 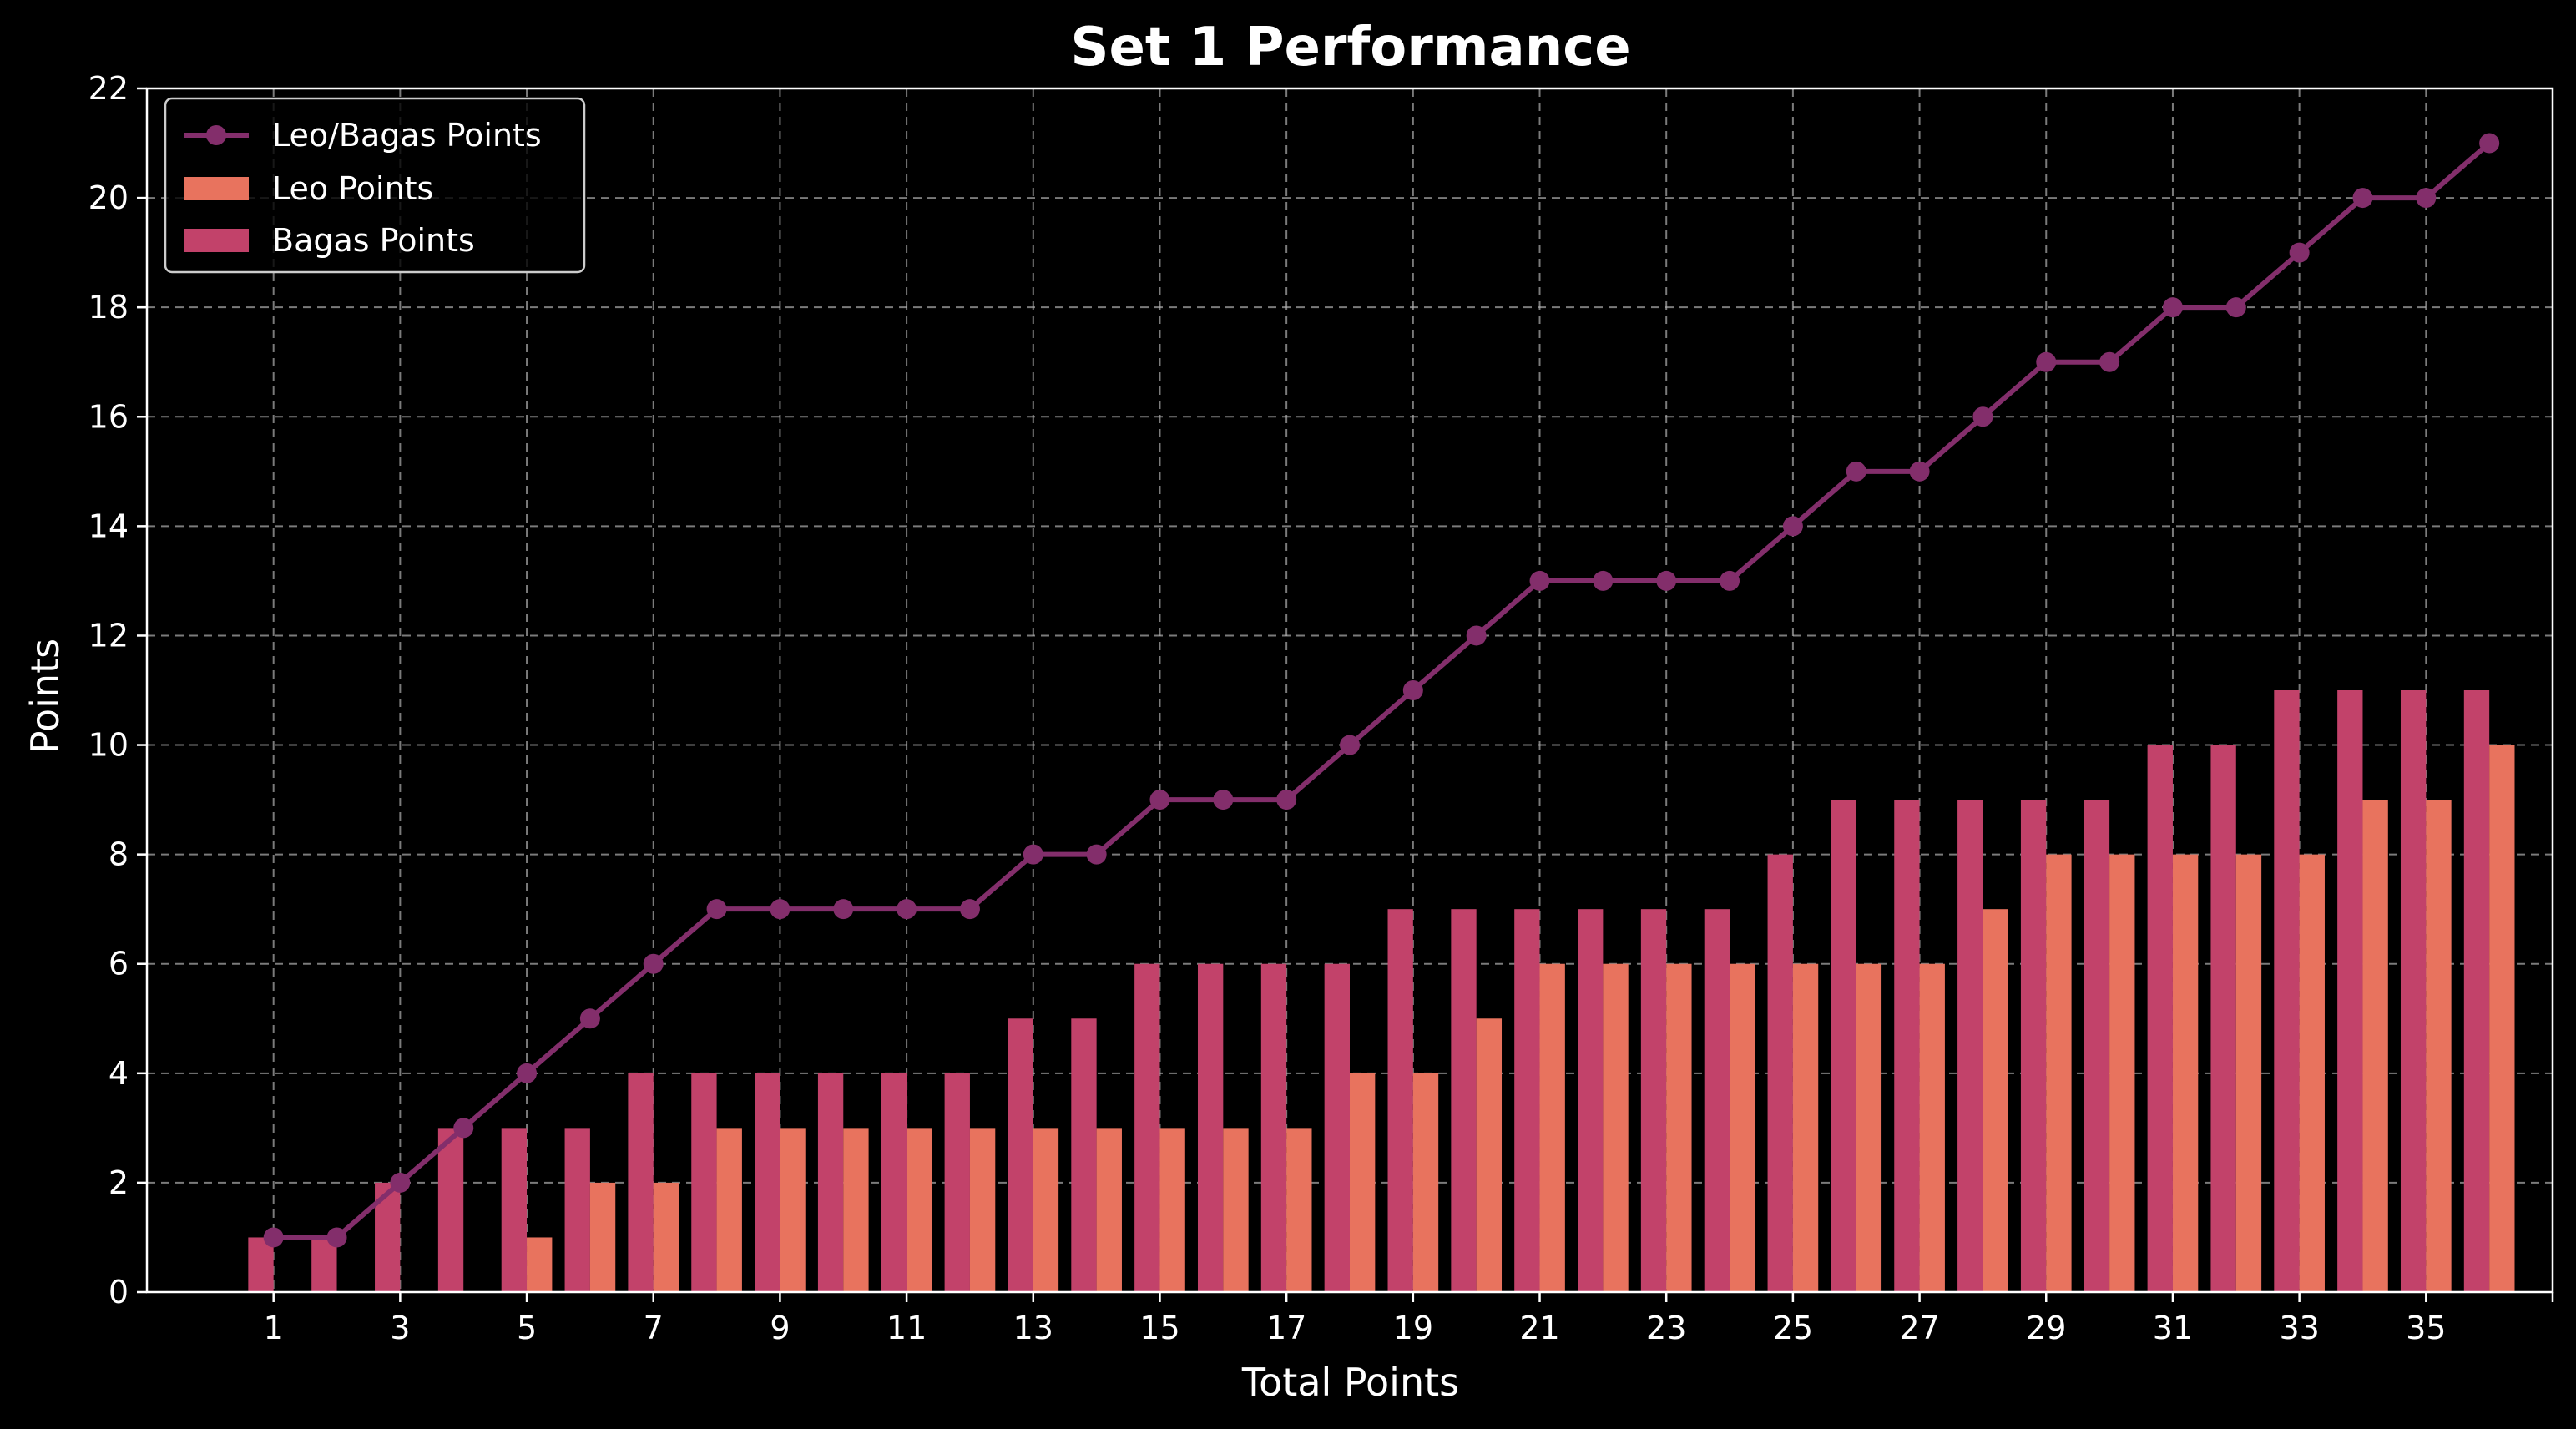 I want to click on chart-title: Set 1 Performance, so click(x=1350, y=47).